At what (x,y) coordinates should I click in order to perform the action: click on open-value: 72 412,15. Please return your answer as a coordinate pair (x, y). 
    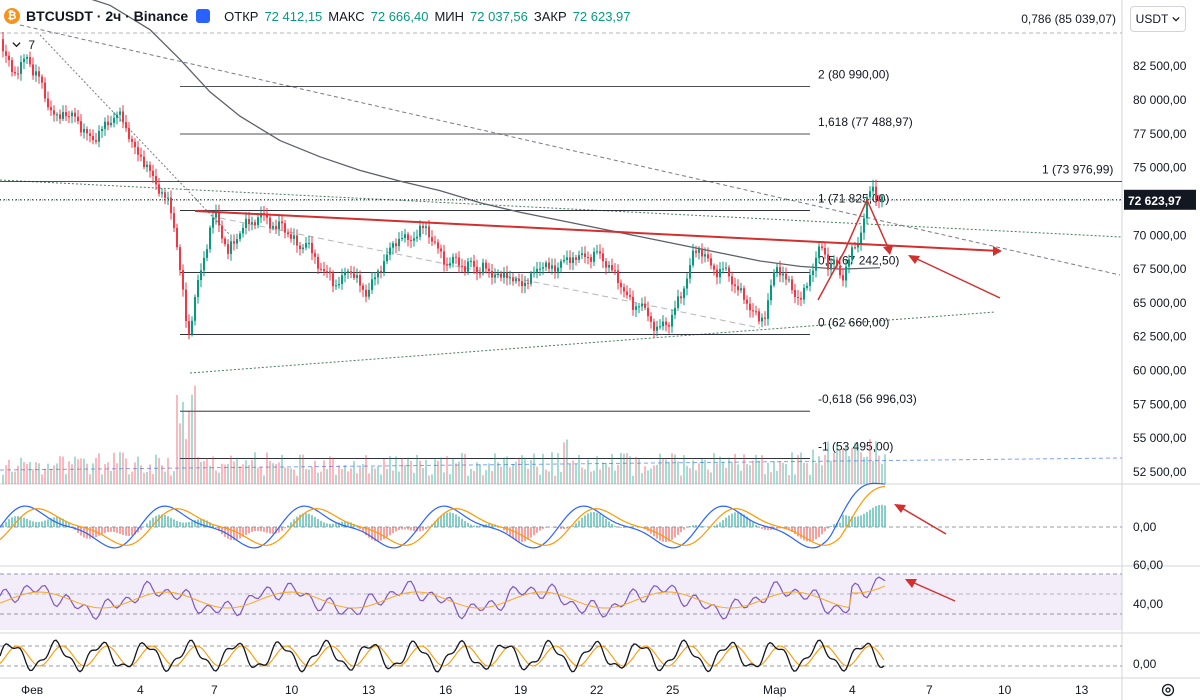
    Looking at the image, I should click on (293, 16).